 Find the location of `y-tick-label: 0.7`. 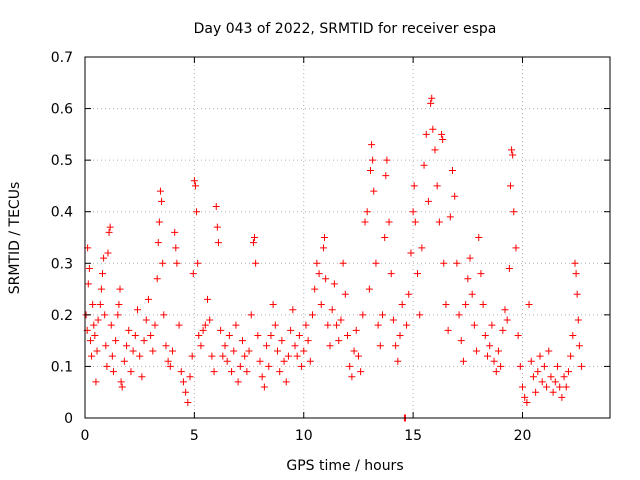

y-tick-label: 0.7 is located at coordinates (62, 58).